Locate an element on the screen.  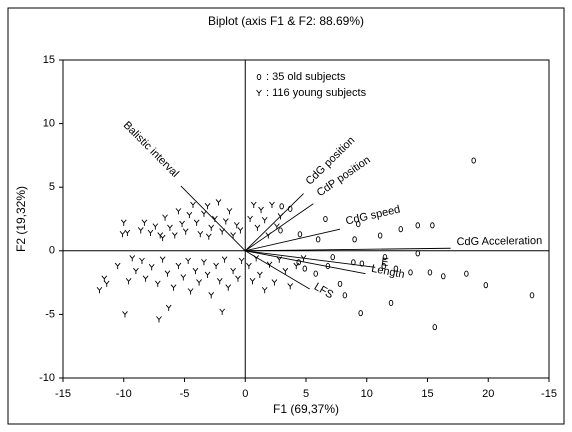
legend-label: : 116 young subjects is located at coordinates (316, 93).